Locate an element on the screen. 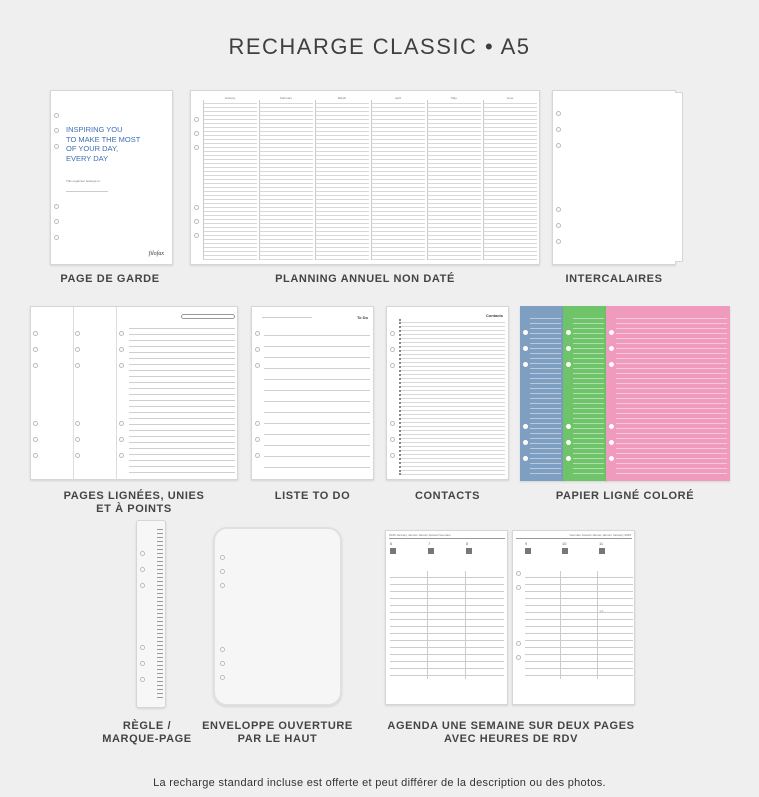  month-label: May is located at coordinates (454, 98).